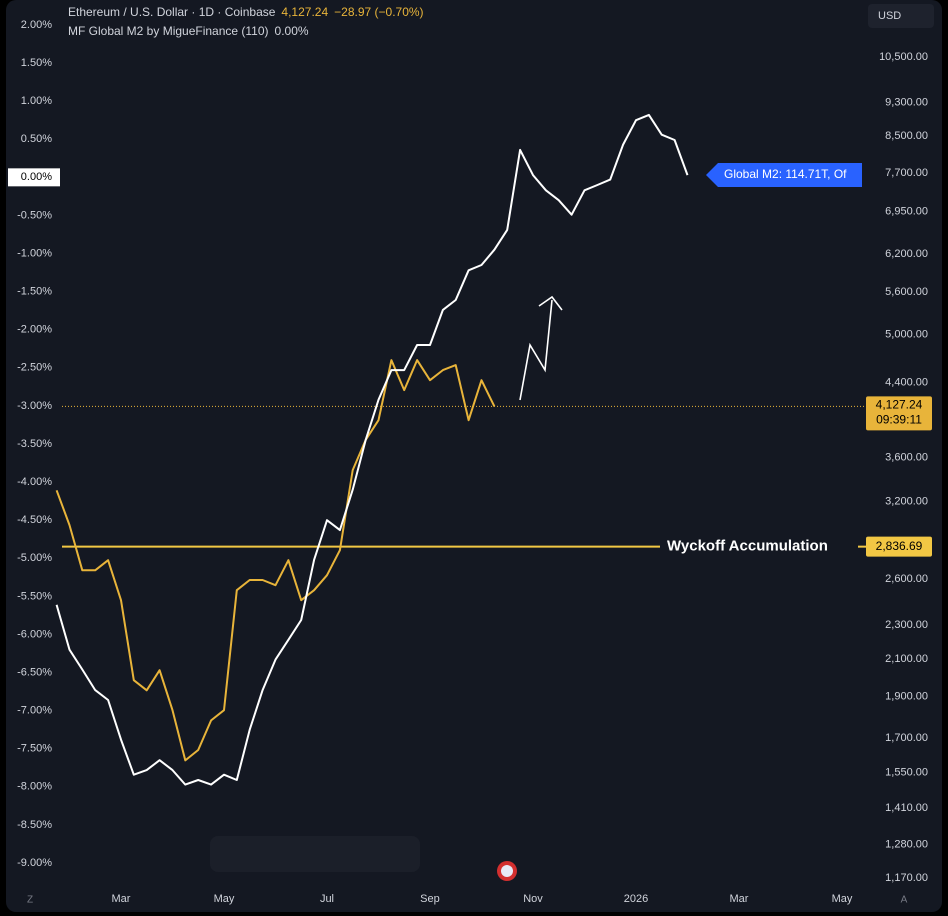 The width and height of the screenshot is (948, 916). What do you see at coordinates (906, 211) in the screenshot?
I see `y-tick-label: 6,950.00` at bounding box center [906, 211].